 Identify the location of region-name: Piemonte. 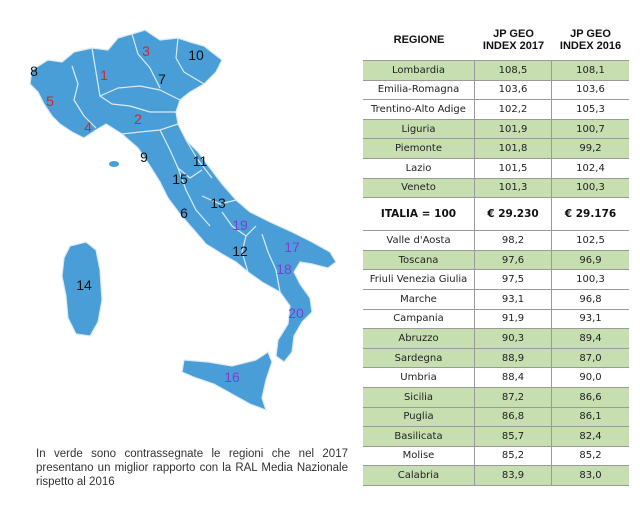
(419, 148).